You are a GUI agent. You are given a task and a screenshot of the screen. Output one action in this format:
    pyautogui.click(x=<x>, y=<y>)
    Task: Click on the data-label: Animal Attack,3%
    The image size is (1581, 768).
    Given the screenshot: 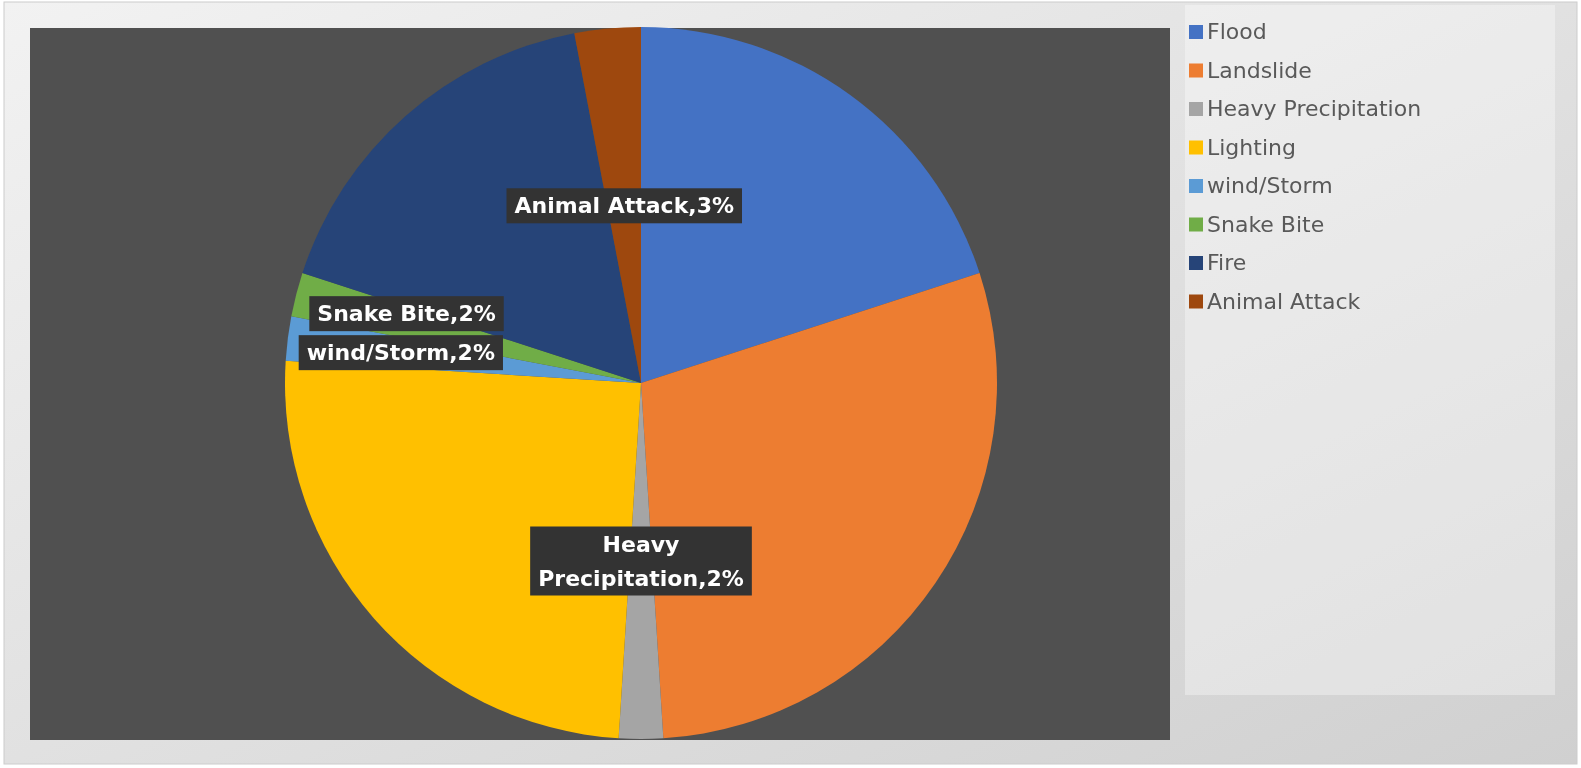 What is the action you would take?
    pyautogui.click(x=624, y=206)
    